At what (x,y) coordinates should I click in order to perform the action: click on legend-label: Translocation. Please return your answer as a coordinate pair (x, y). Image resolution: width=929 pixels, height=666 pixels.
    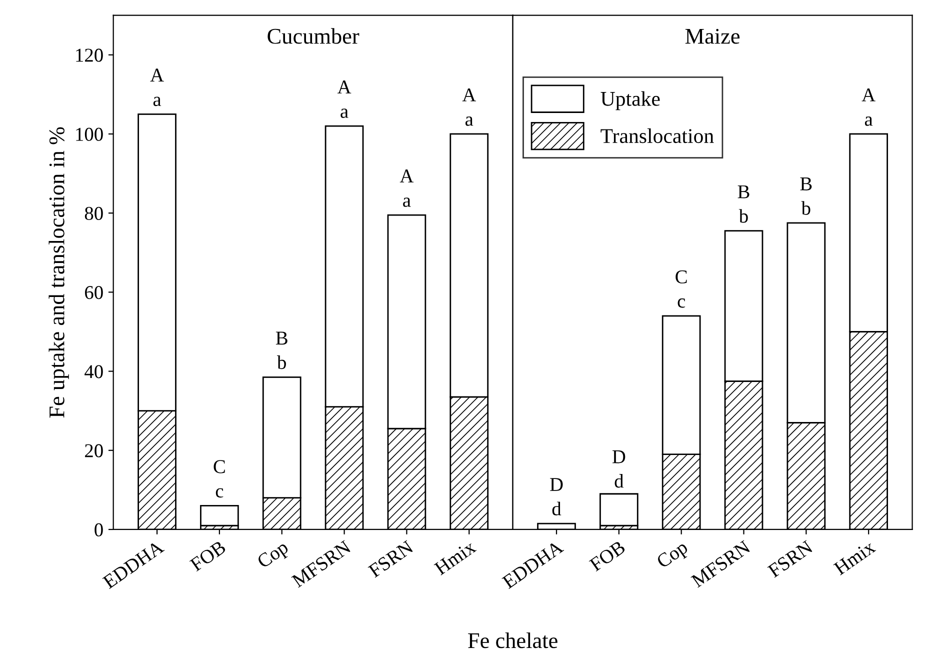
    Looking at the image, I should click on (657, 136).